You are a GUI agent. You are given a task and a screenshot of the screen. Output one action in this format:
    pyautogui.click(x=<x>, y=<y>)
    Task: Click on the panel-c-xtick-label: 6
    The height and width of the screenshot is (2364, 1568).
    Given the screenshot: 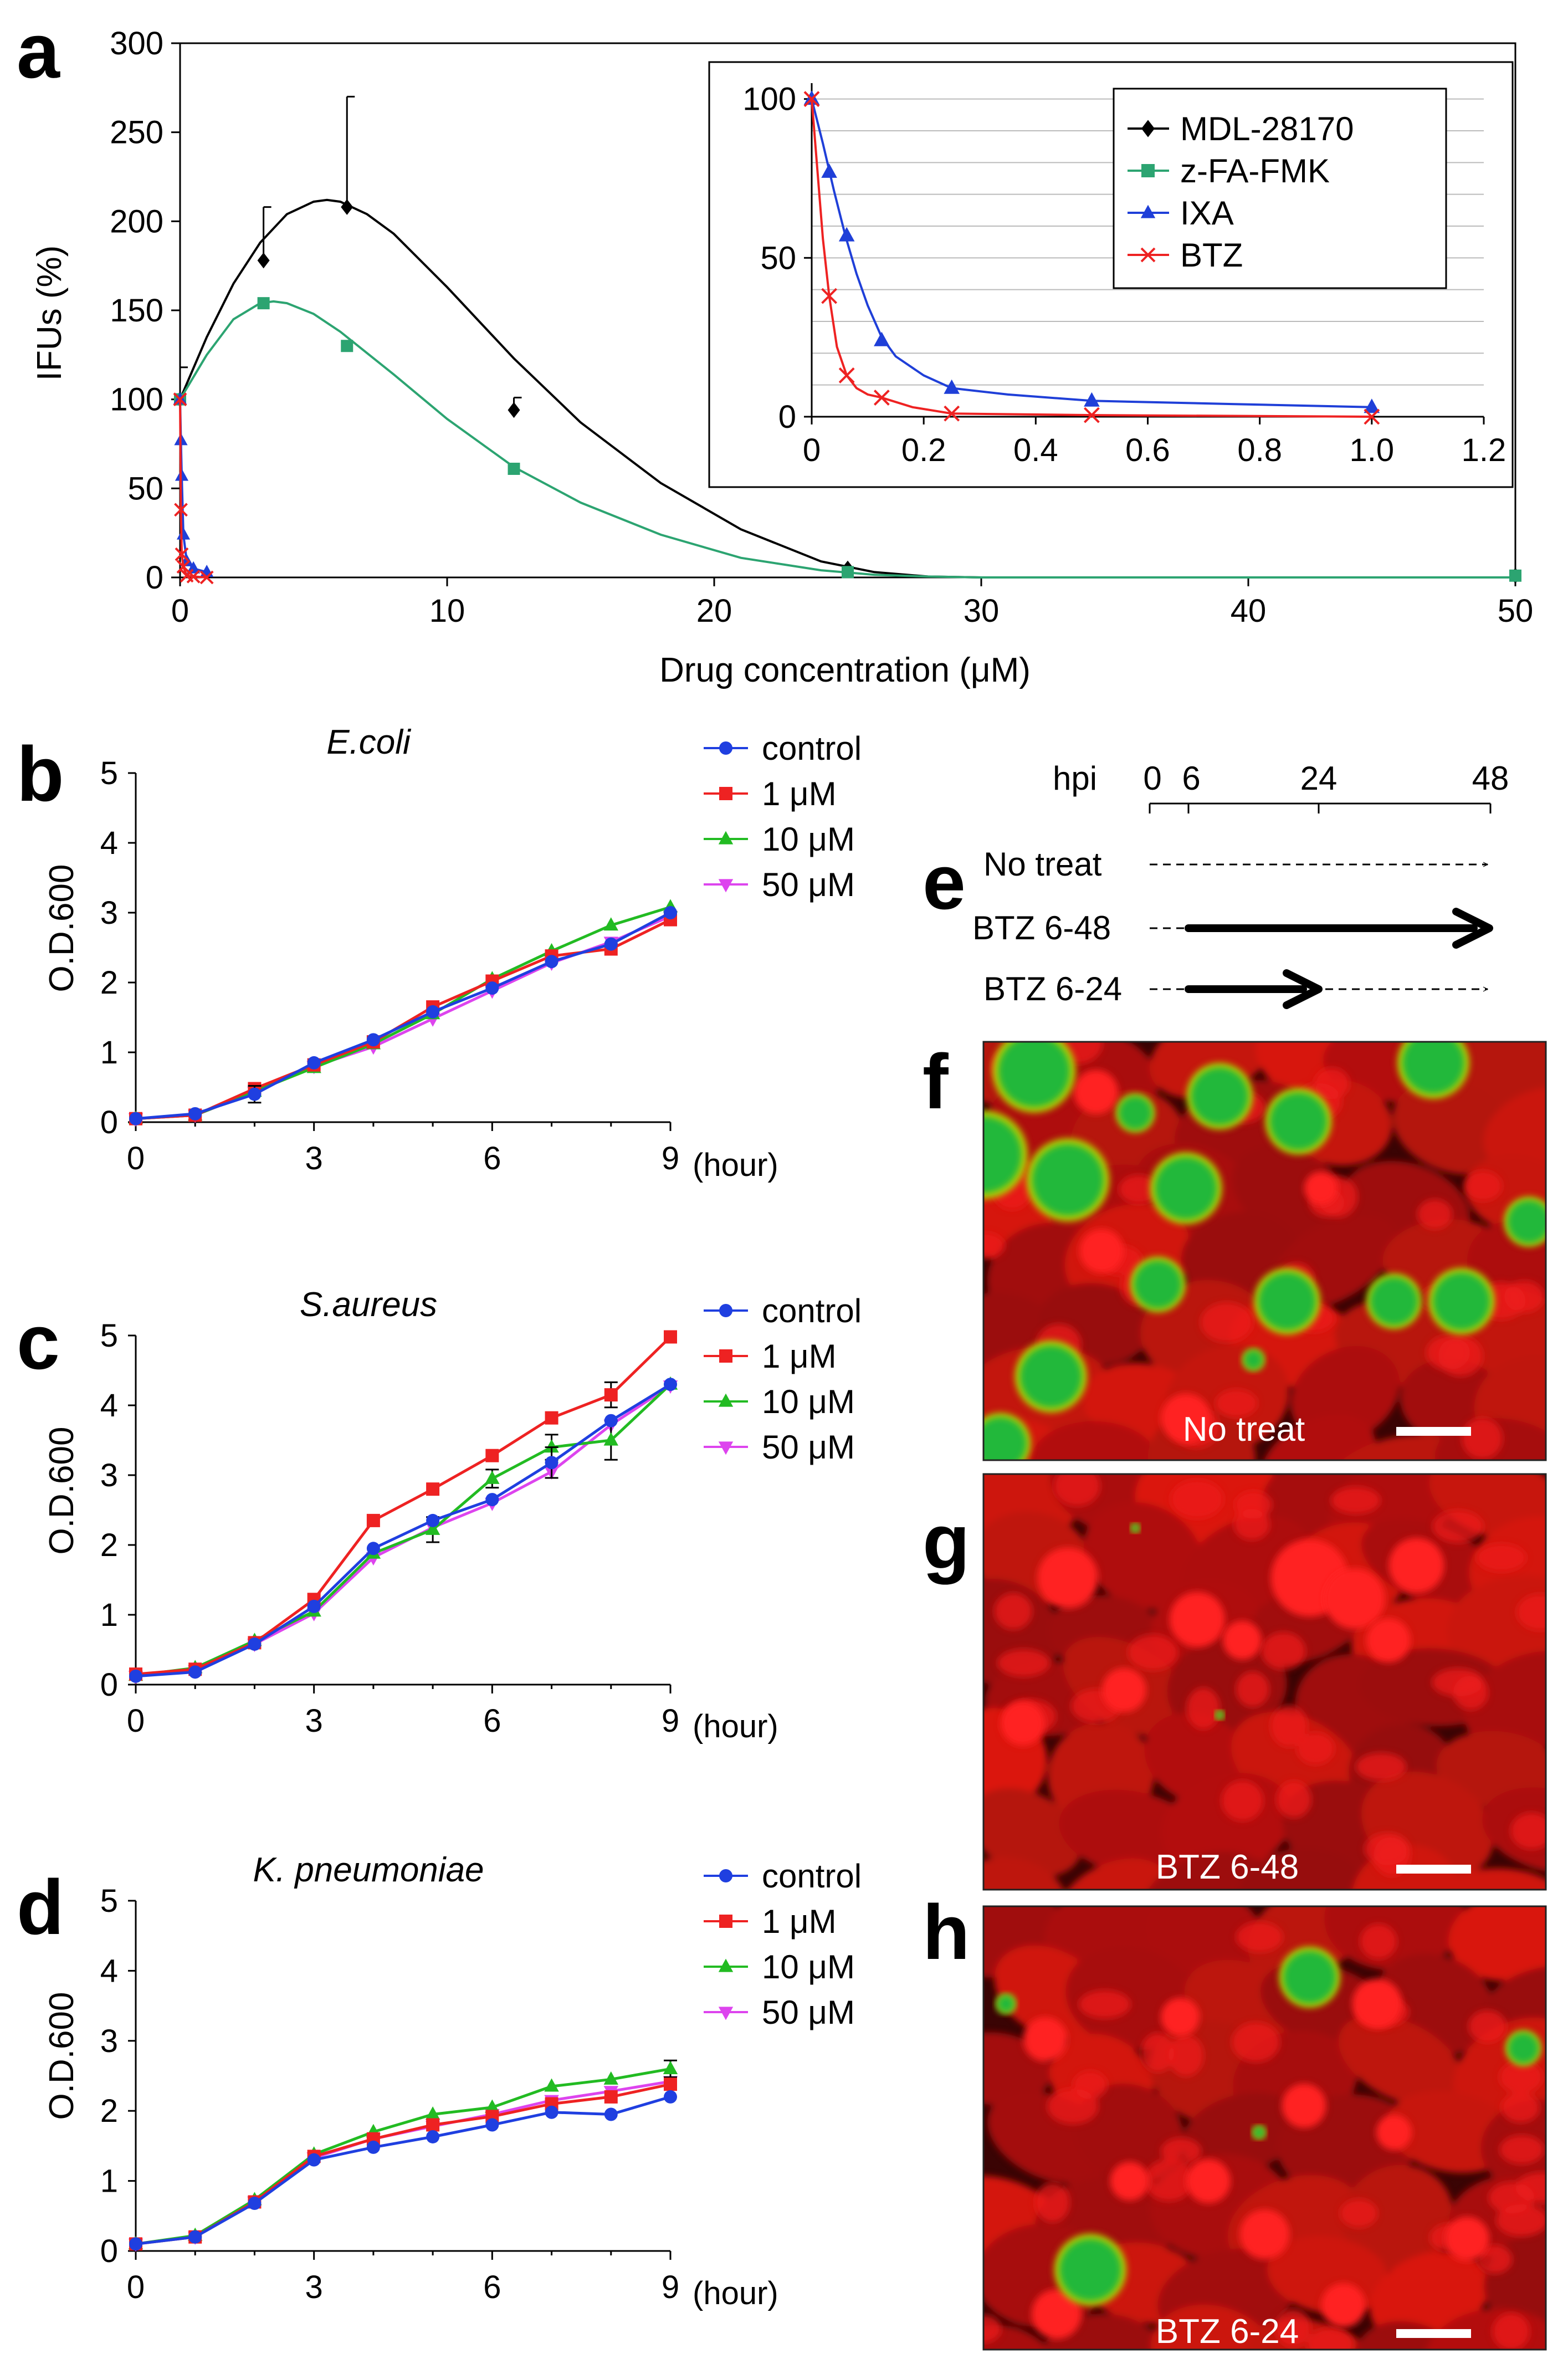 What is the action you would take?
    pyautogui.click(x=492, y=1721)
    